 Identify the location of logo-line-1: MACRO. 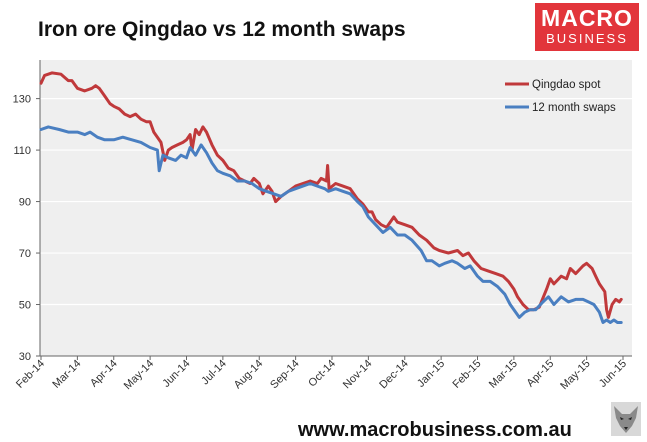
(587, 18).